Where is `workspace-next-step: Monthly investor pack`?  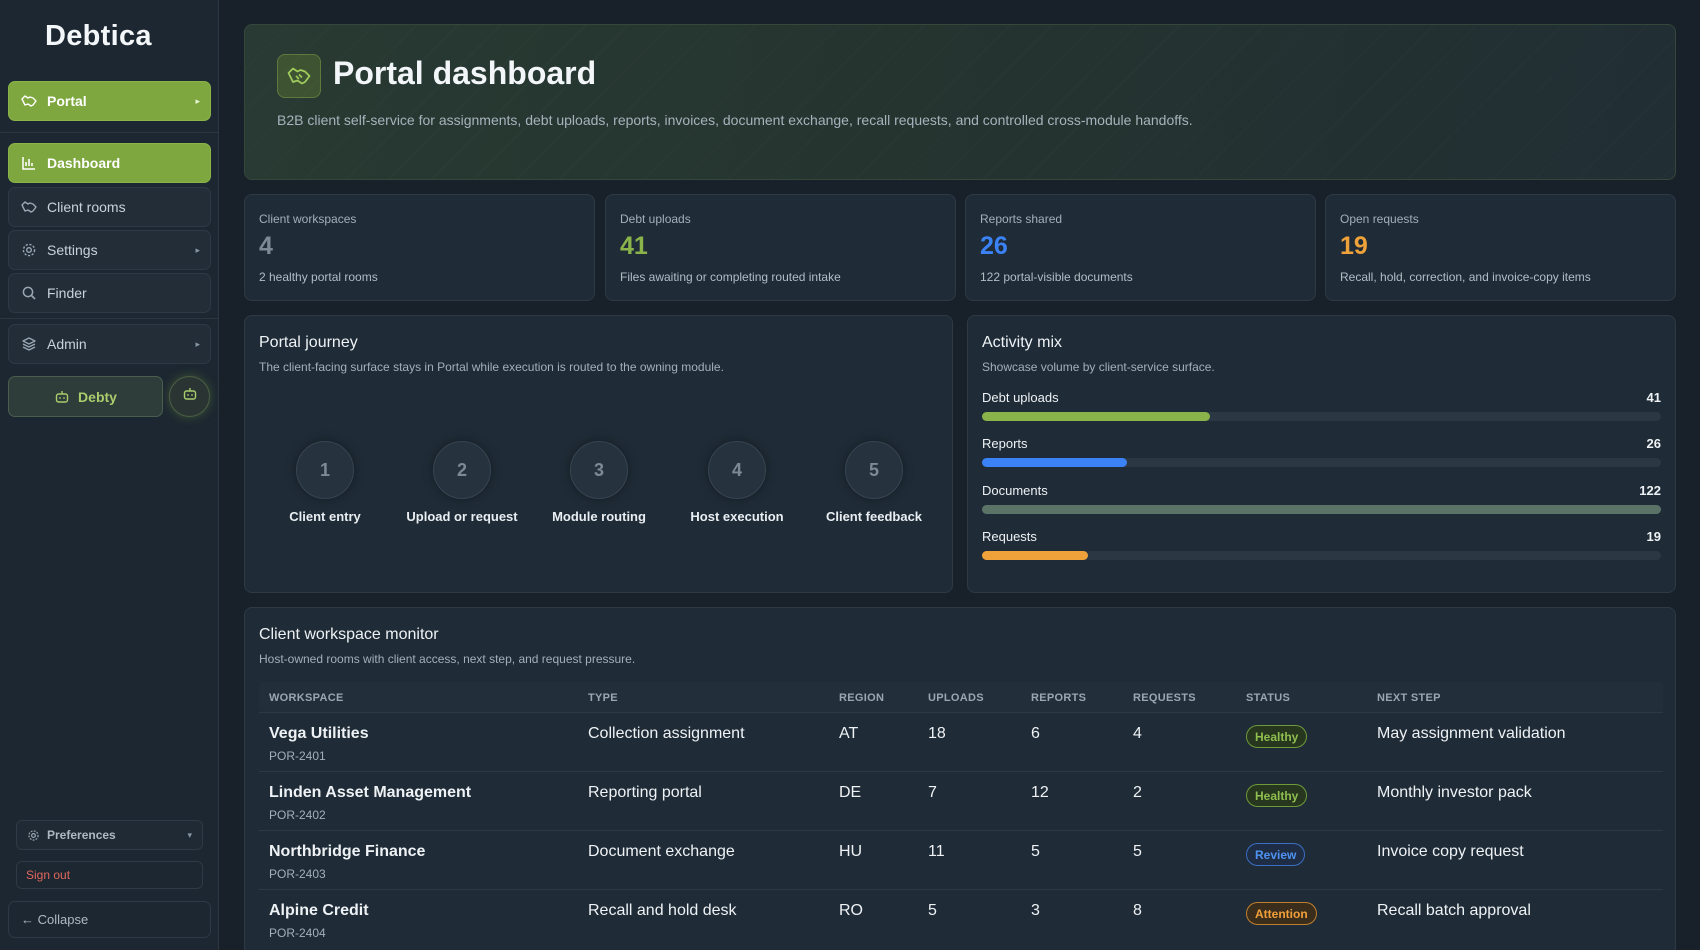
workspace-next-step: Monthly investor pack is located at coordinates (1454, 792).